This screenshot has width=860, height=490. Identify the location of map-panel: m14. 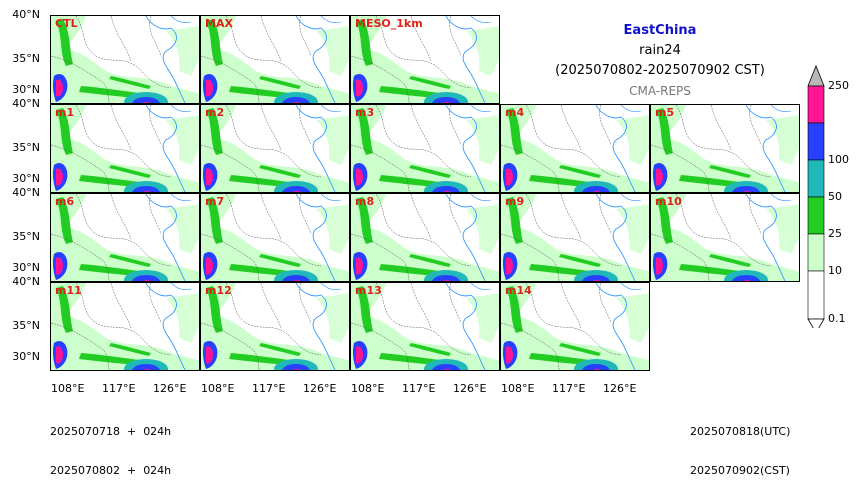
(575, 326).